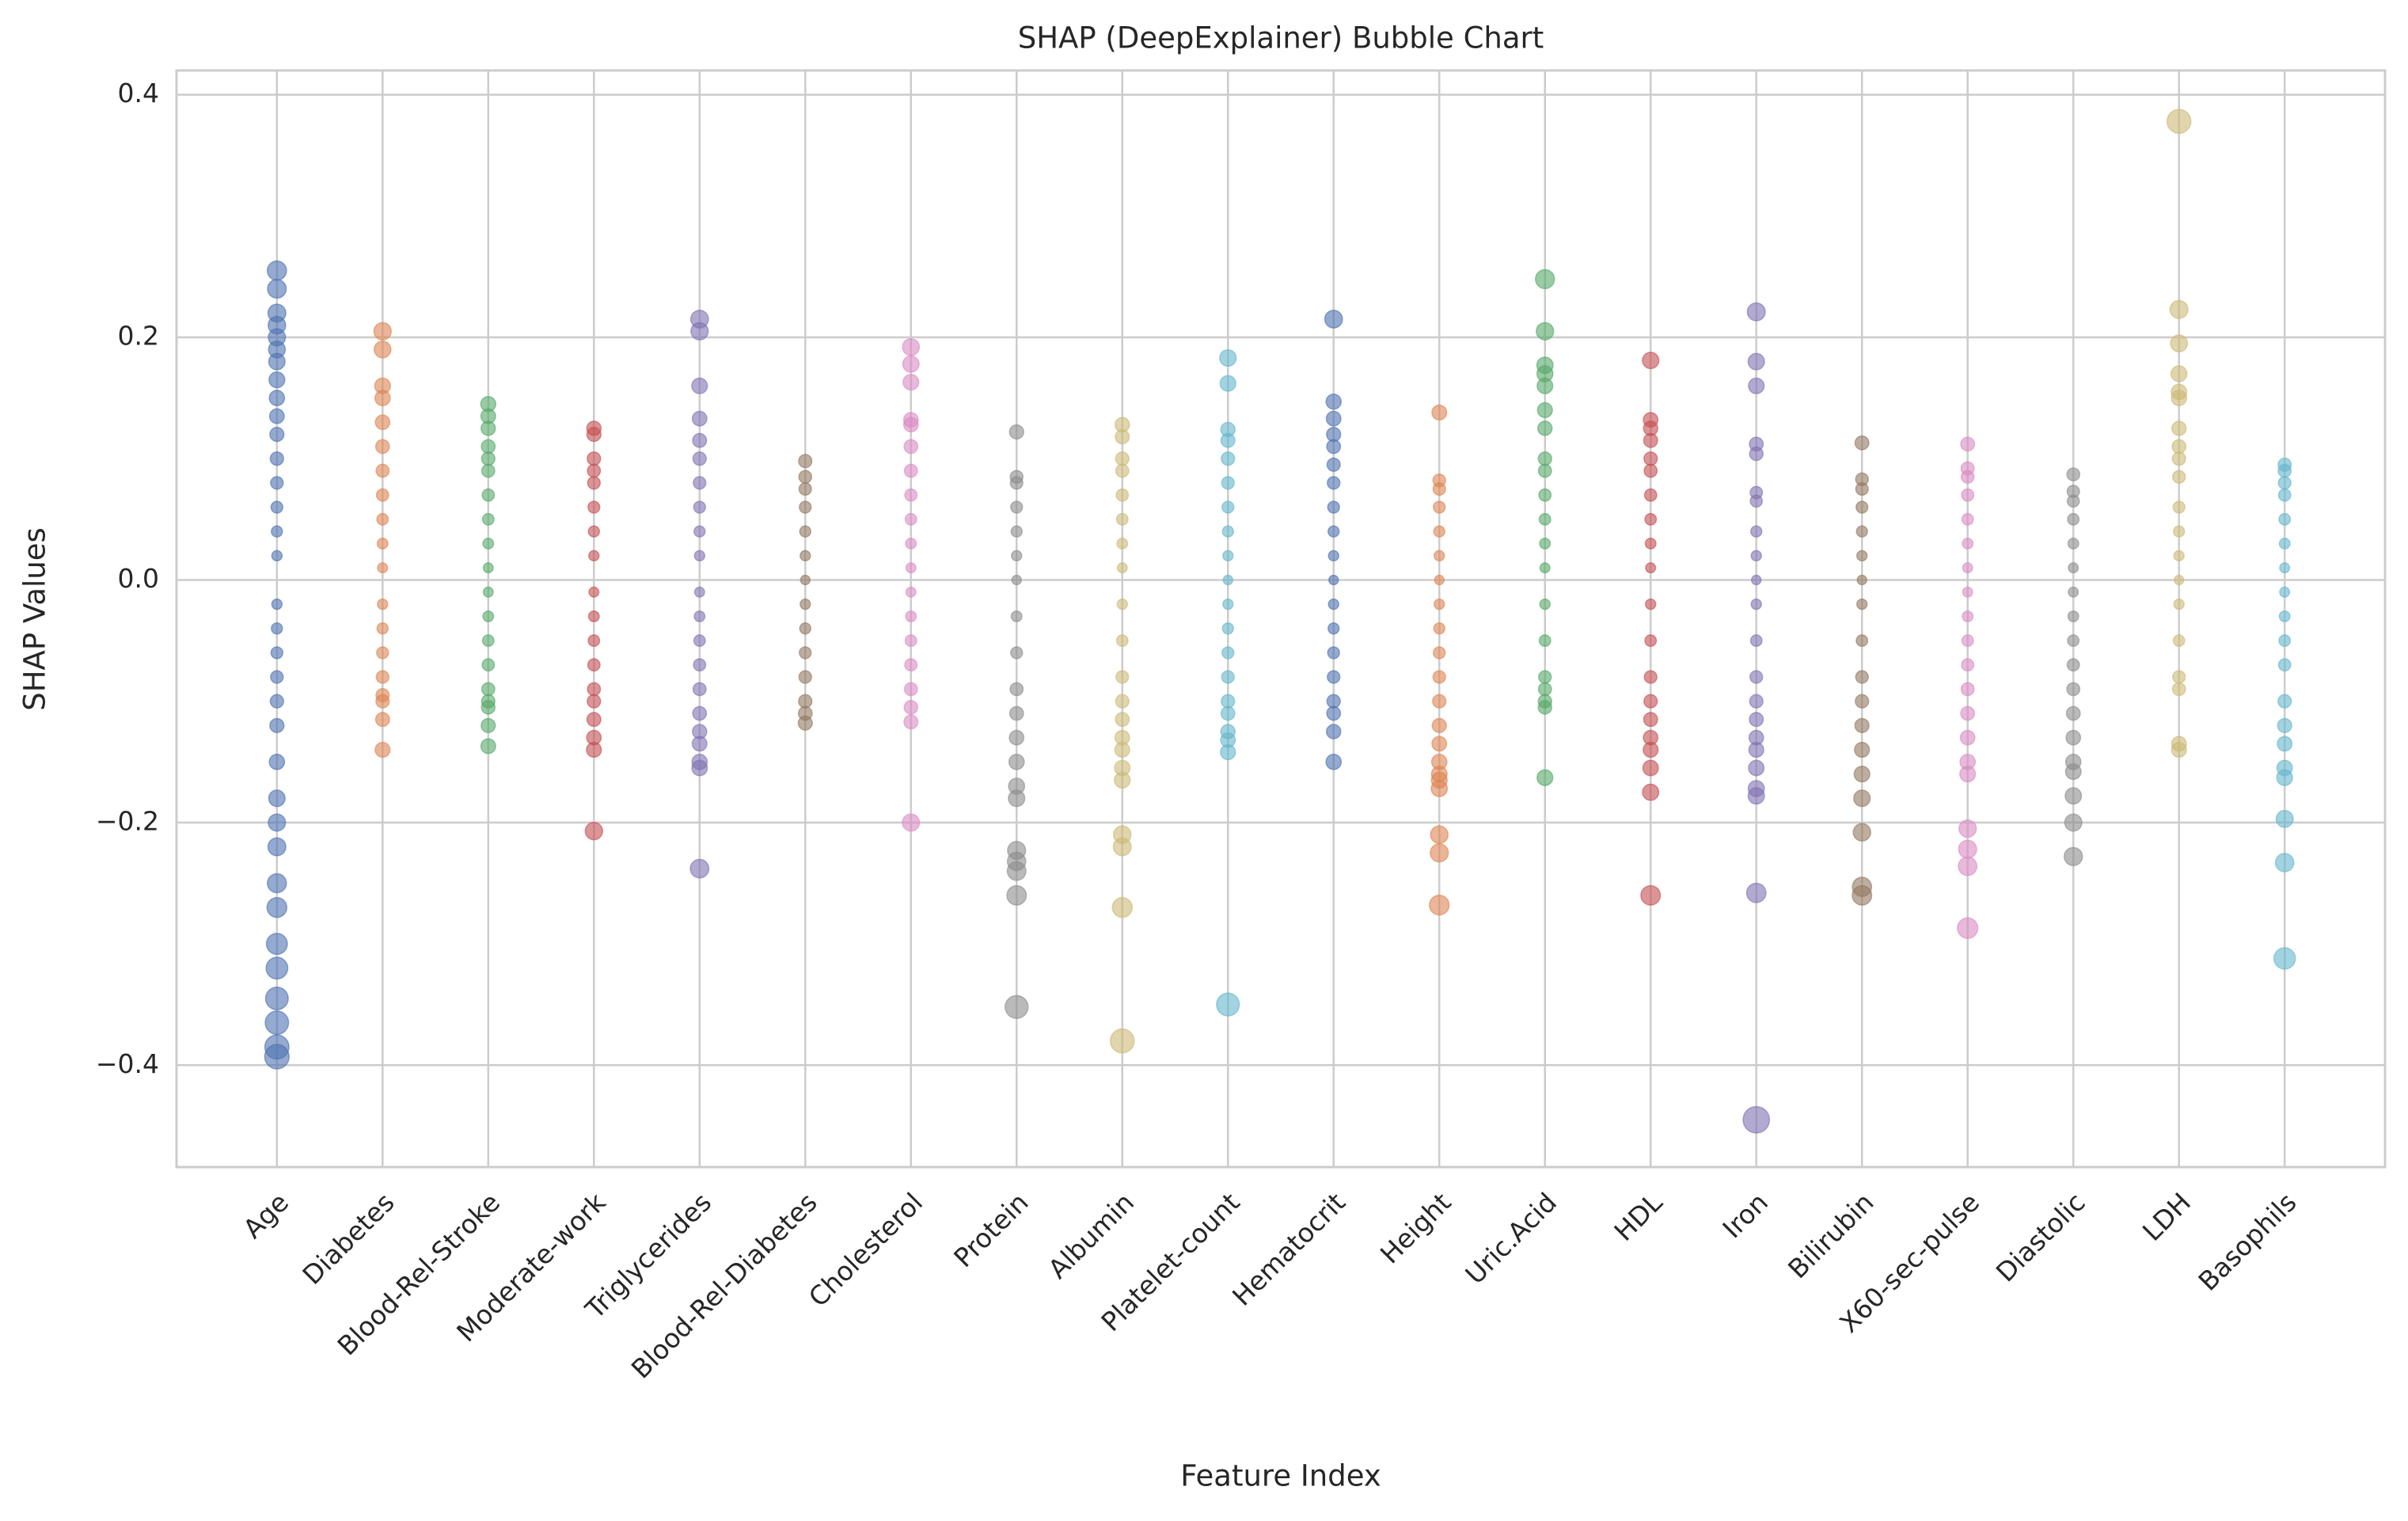 This screenshot has height=1521, width=2408. I want to click on x-tick-label: Albumin, so click(1092, 1236).